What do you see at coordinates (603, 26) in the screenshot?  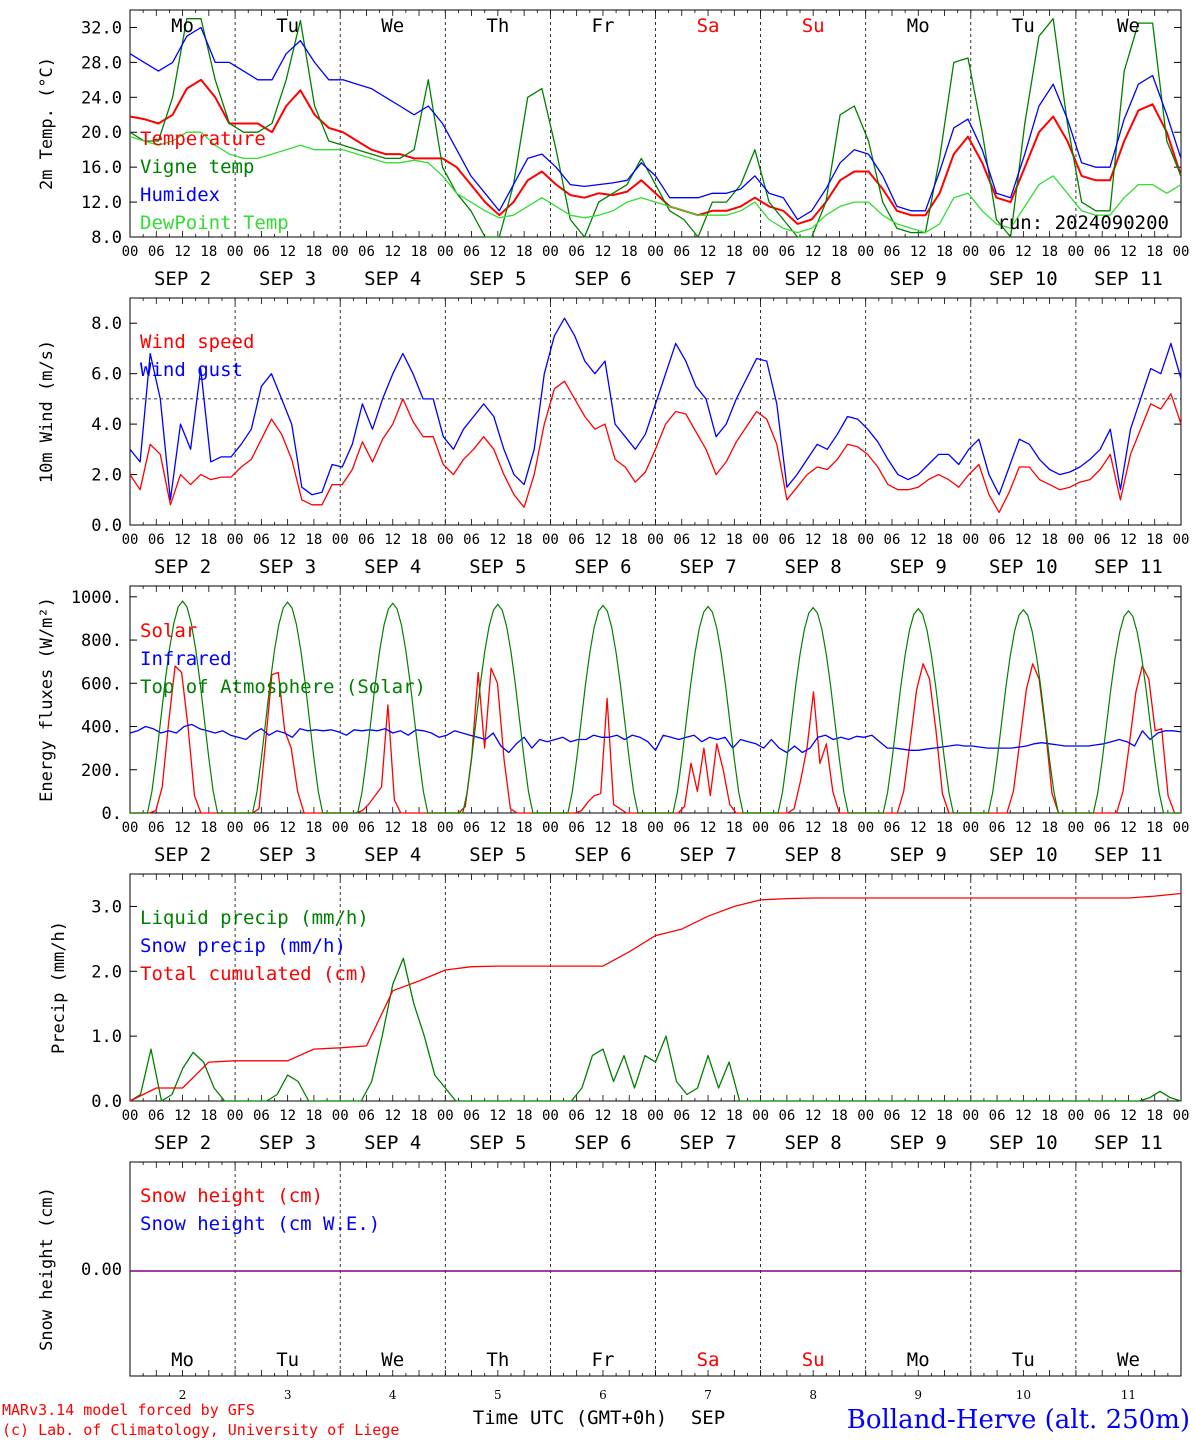 I see `weekday-label: Fr` at bounding box center [603, 26].